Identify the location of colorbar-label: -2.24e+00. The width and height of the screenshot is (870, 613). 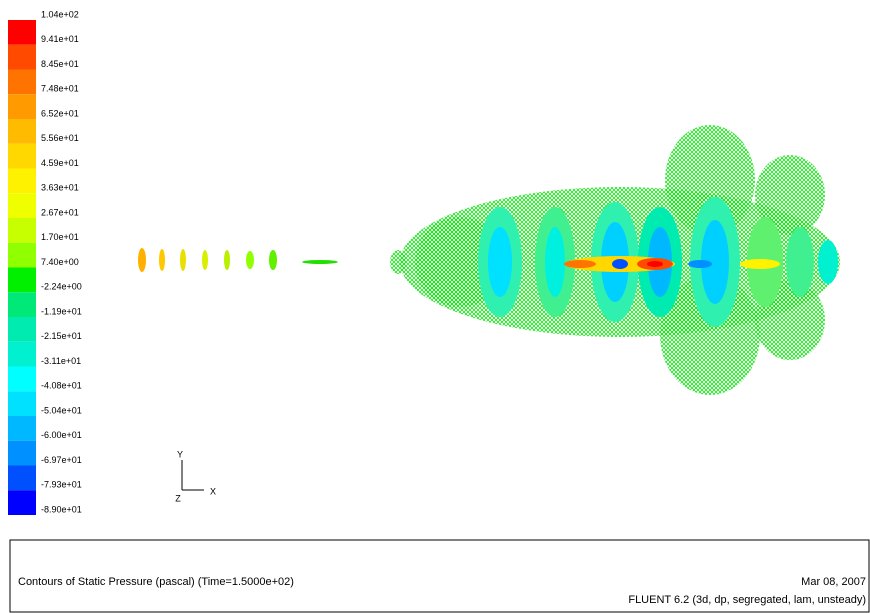
(61, 287).